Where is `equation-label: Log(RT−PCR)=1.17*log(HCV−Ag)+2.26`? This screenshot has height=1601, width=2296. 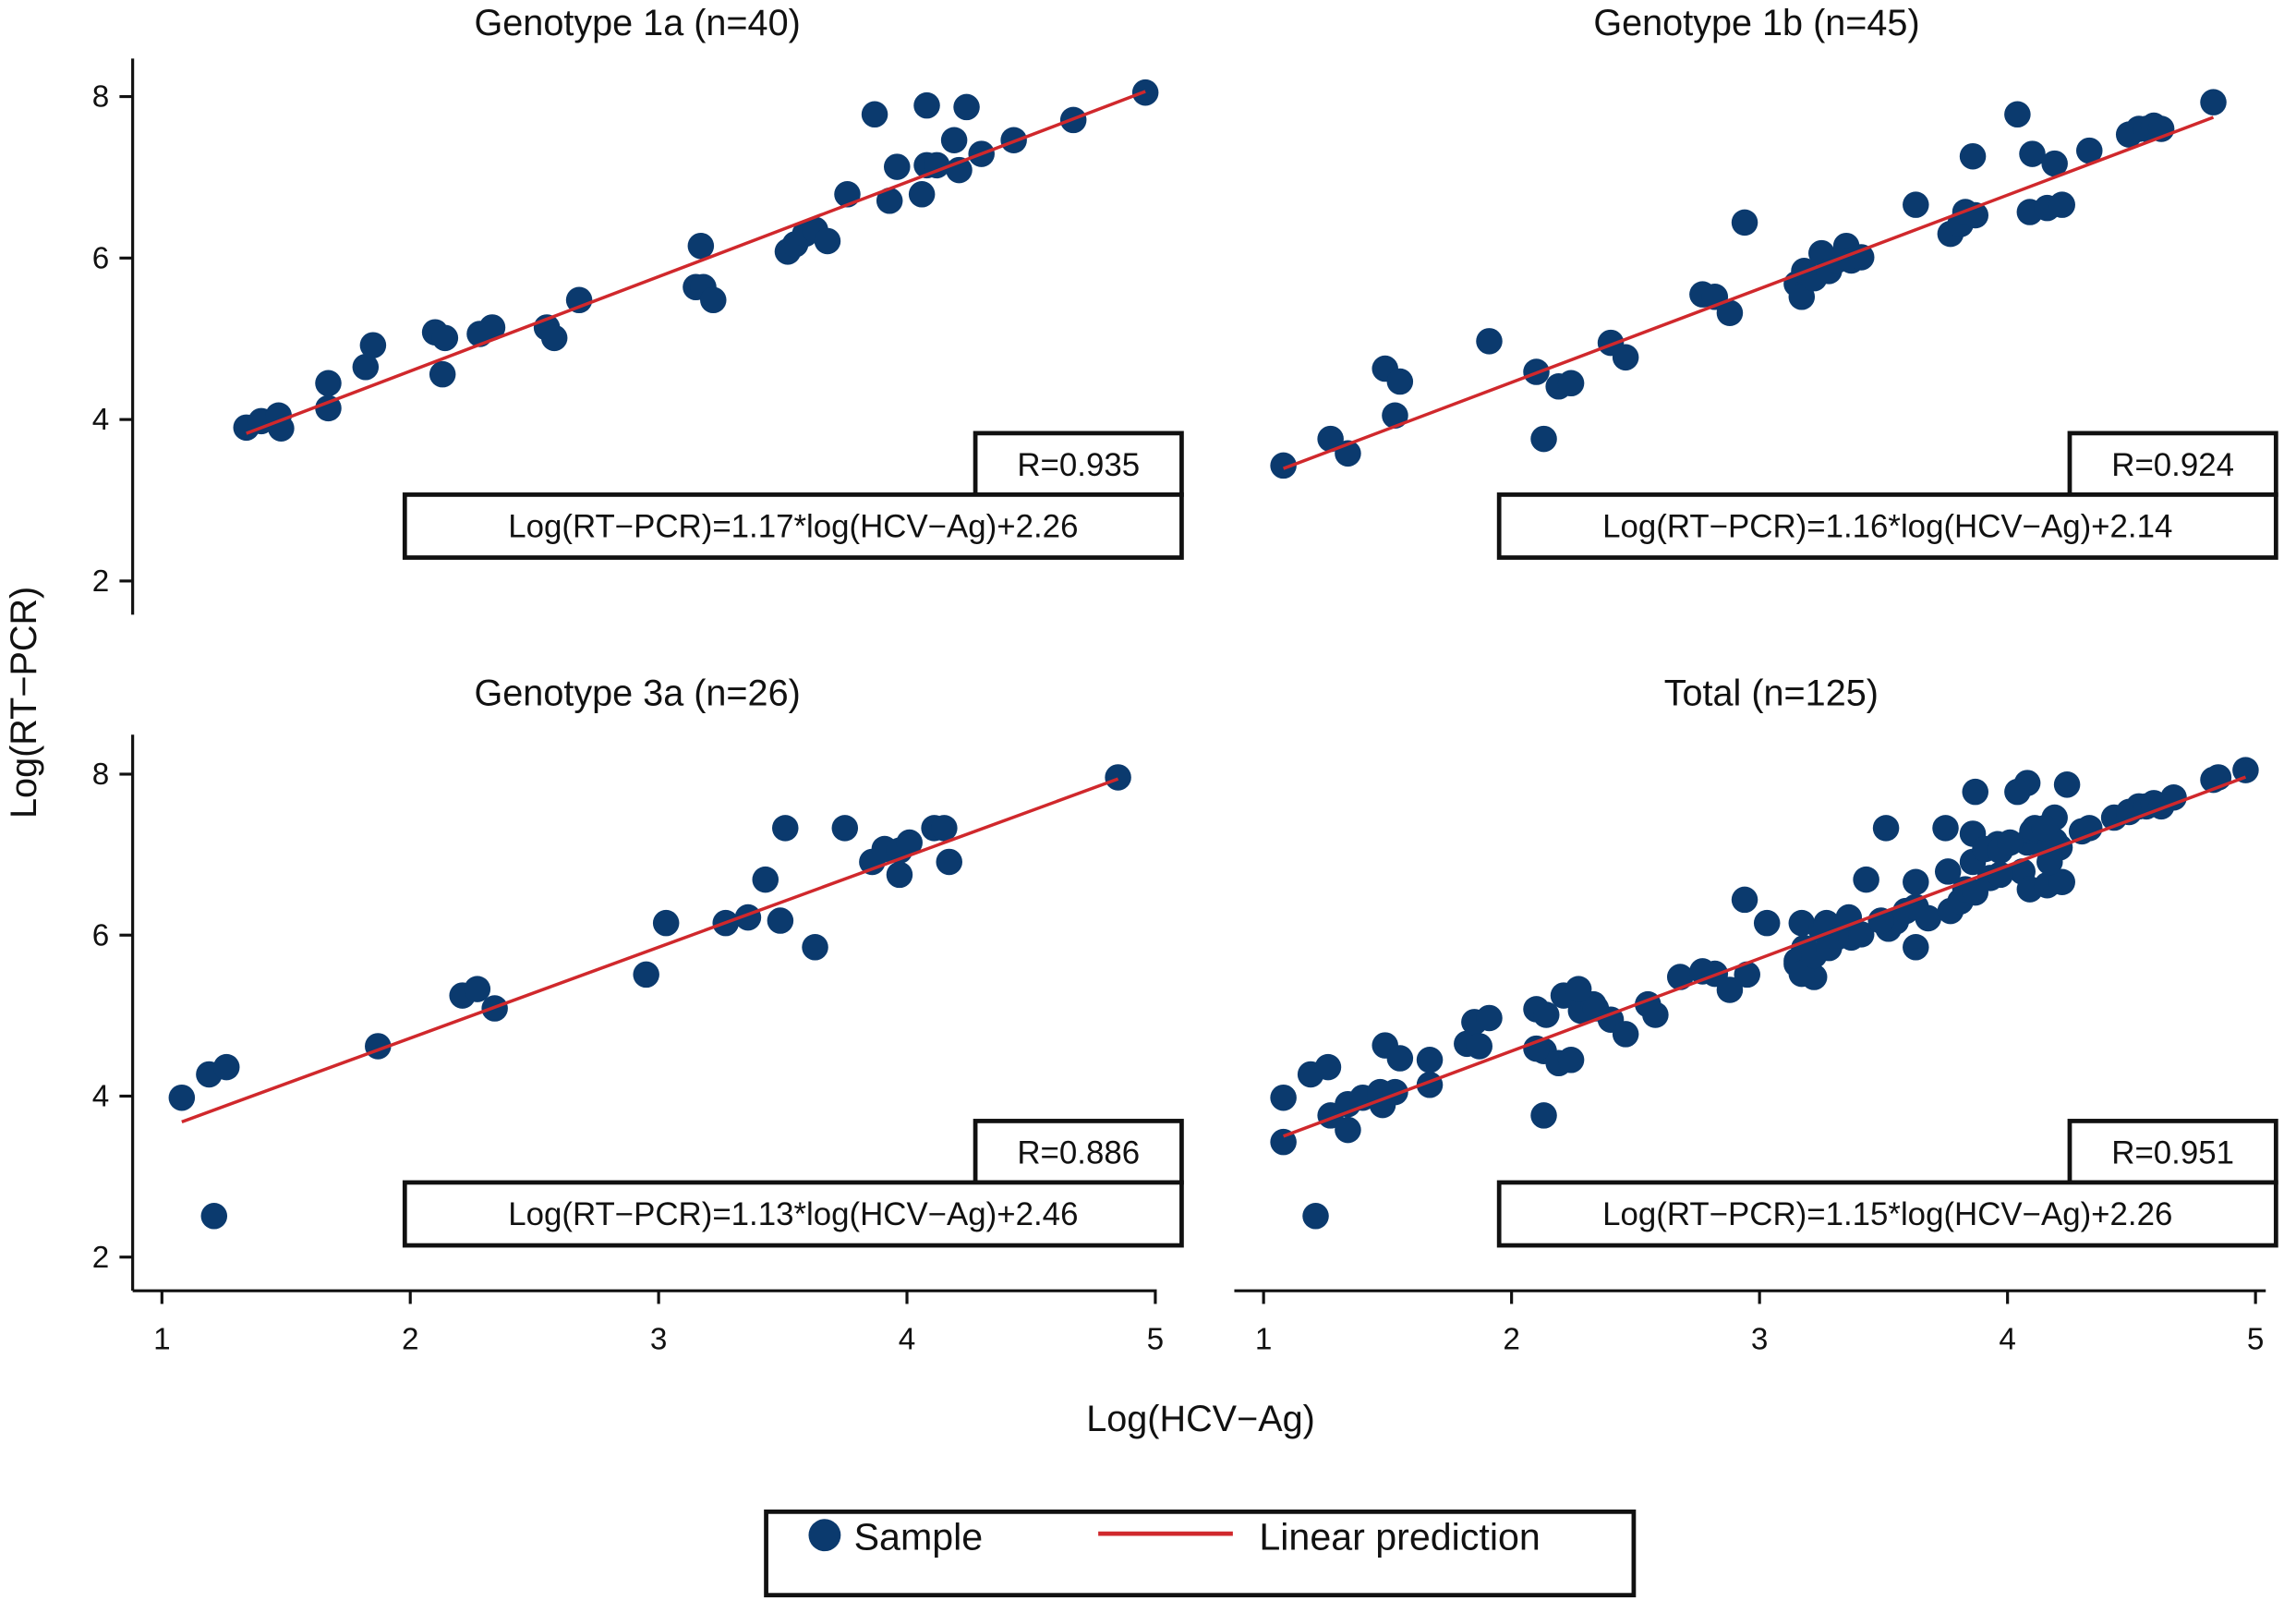 equation-label: Log(RT−PCR)=1.17*log(HCV−Ag)+2.26 is located at coordinates (793, 526).